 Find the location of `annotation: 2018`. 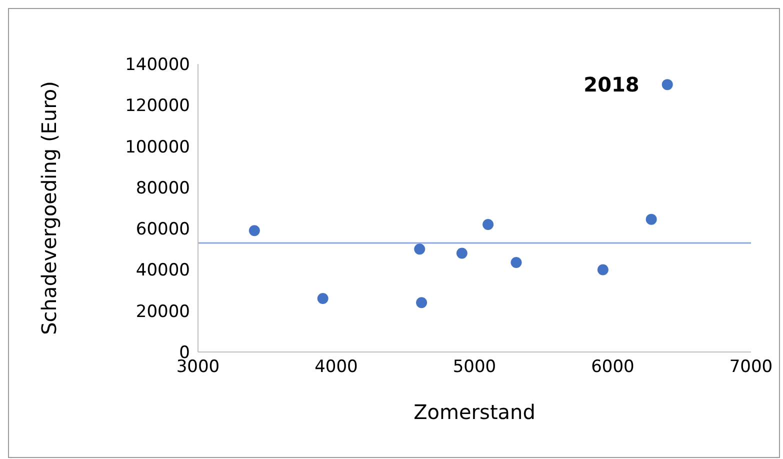

annotation: 2018 is located at coordinates (612, 84).